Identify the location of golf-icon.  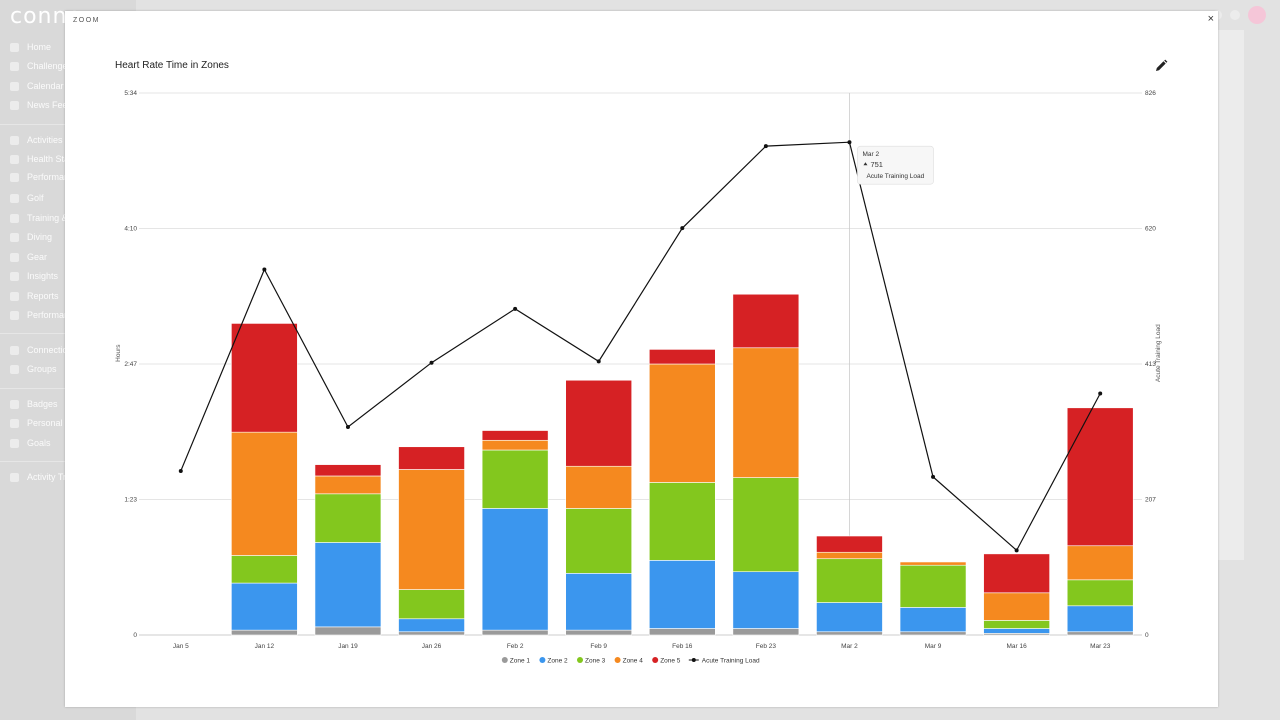
(14, 198).